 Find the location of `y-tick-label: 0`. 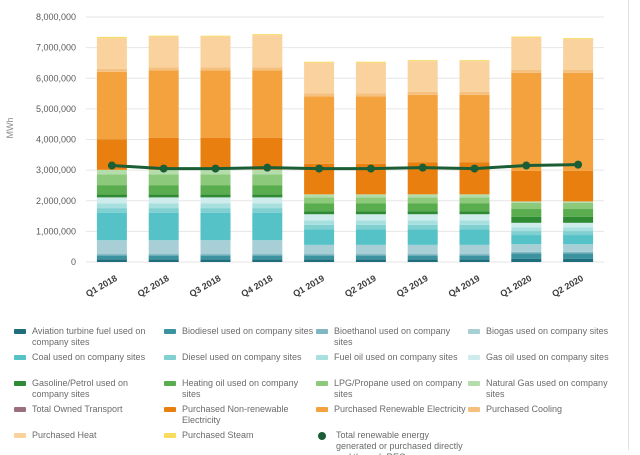

y-tick-label: 0 is located at coordinates (73, 262).